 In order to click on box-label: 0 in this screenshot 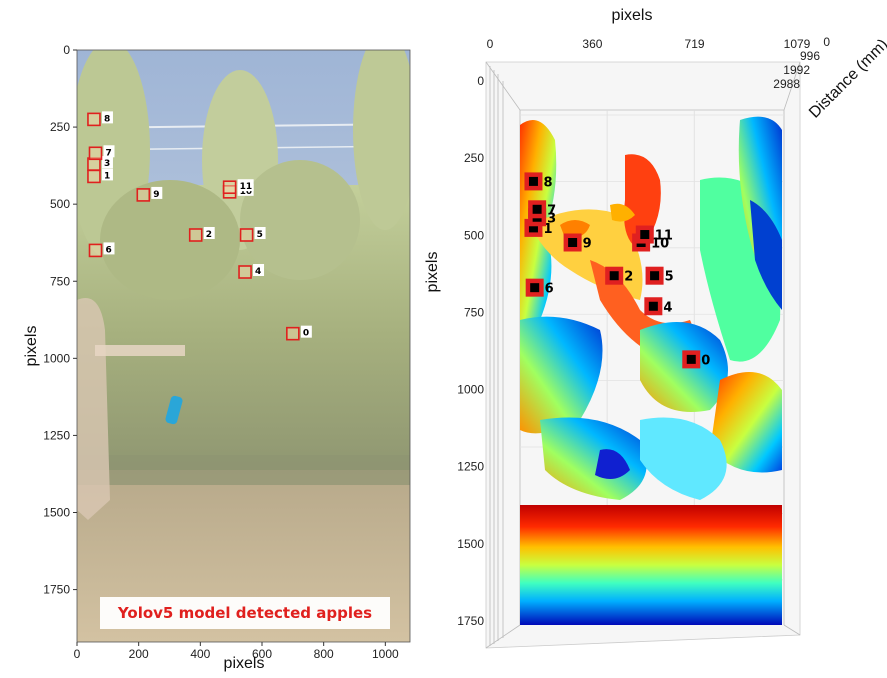, I will do `click(306, 334)`.